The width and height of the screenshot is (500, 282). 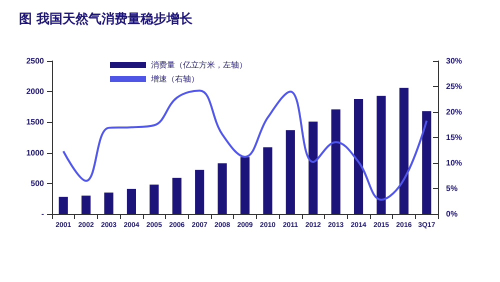 What do you see at coordinates (454, 86) in the screenshot?
I see `y2-tick-label: 25%` at bounding box center [454, 86].